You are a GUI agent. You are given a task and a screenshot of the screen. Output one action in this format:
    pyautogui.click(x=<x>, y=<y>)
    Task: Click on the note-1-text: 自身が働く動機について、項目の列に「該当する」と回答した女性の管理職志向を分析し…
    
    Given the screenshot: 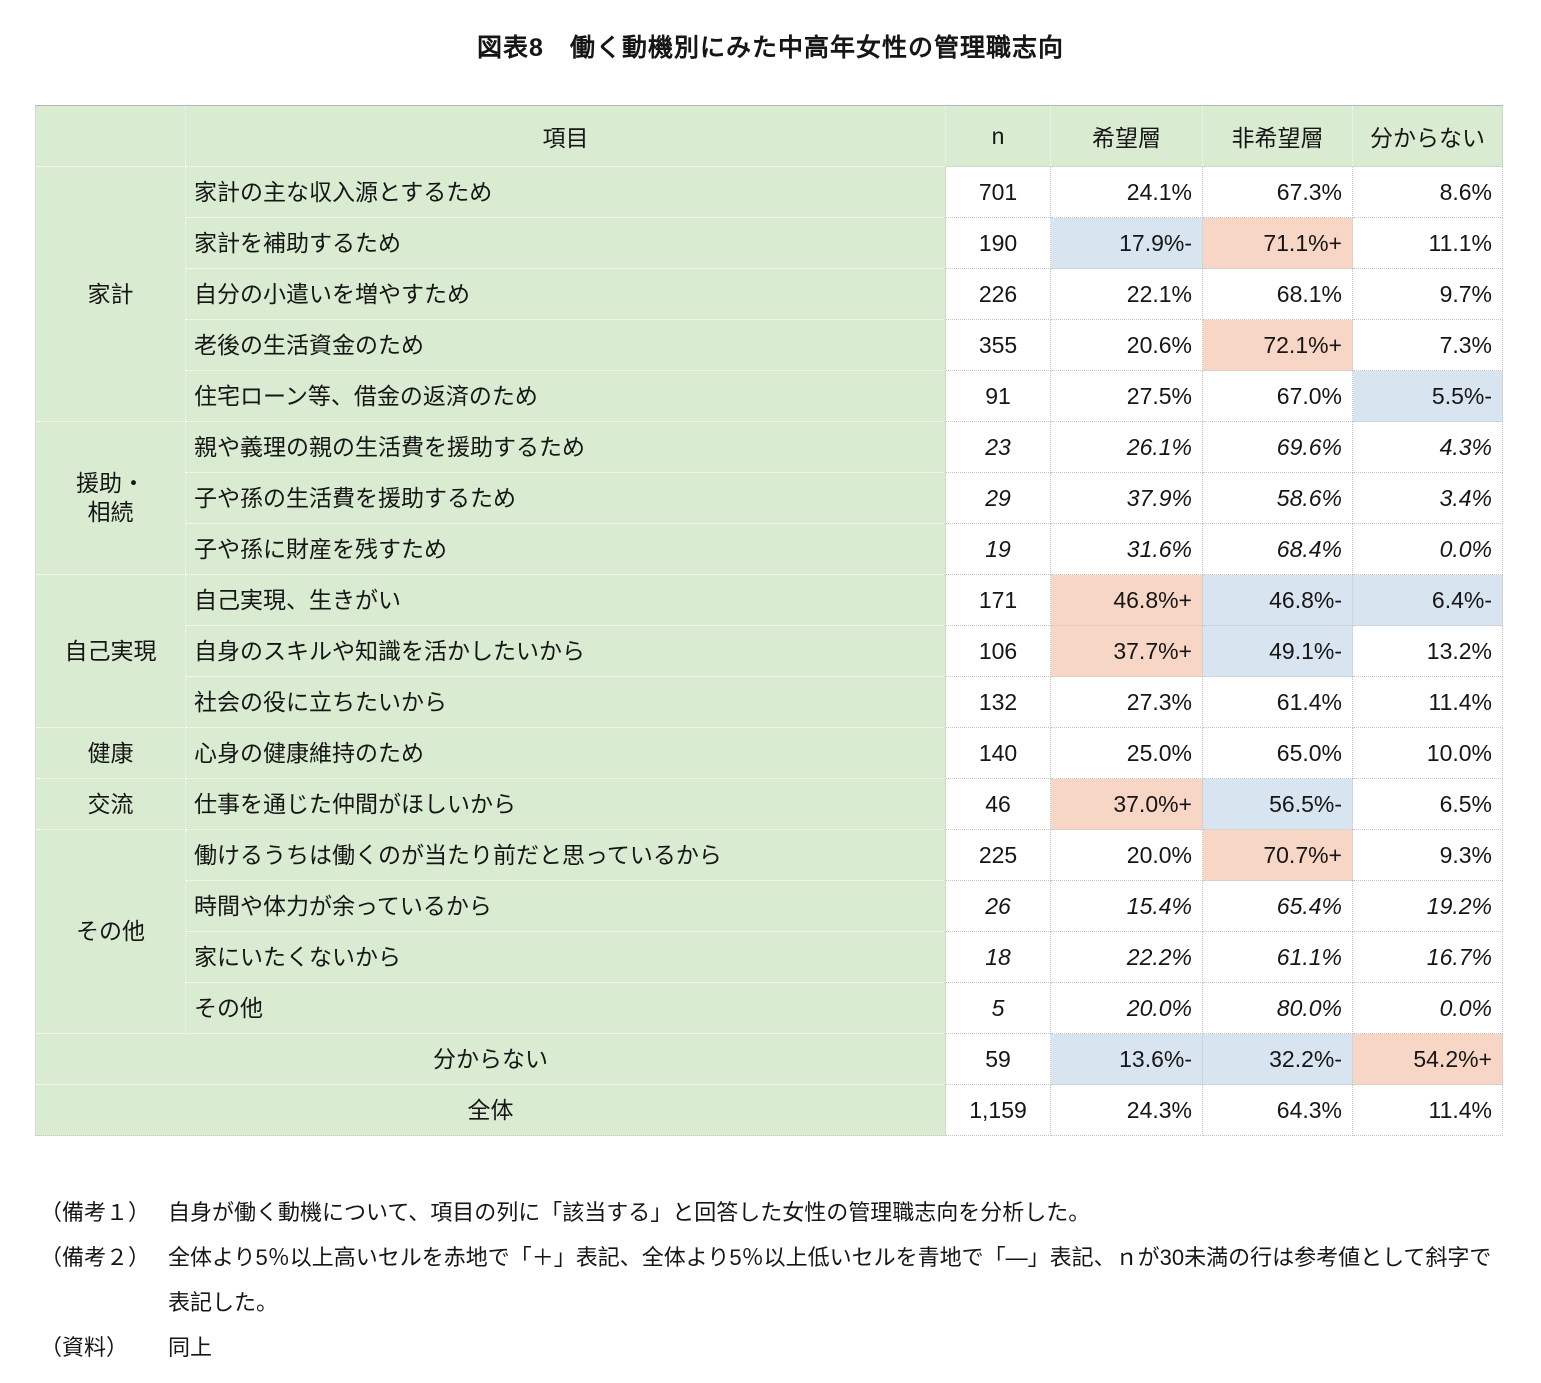 What is the action you would take?
    pyautogui.click(x=629, y=1212)
    